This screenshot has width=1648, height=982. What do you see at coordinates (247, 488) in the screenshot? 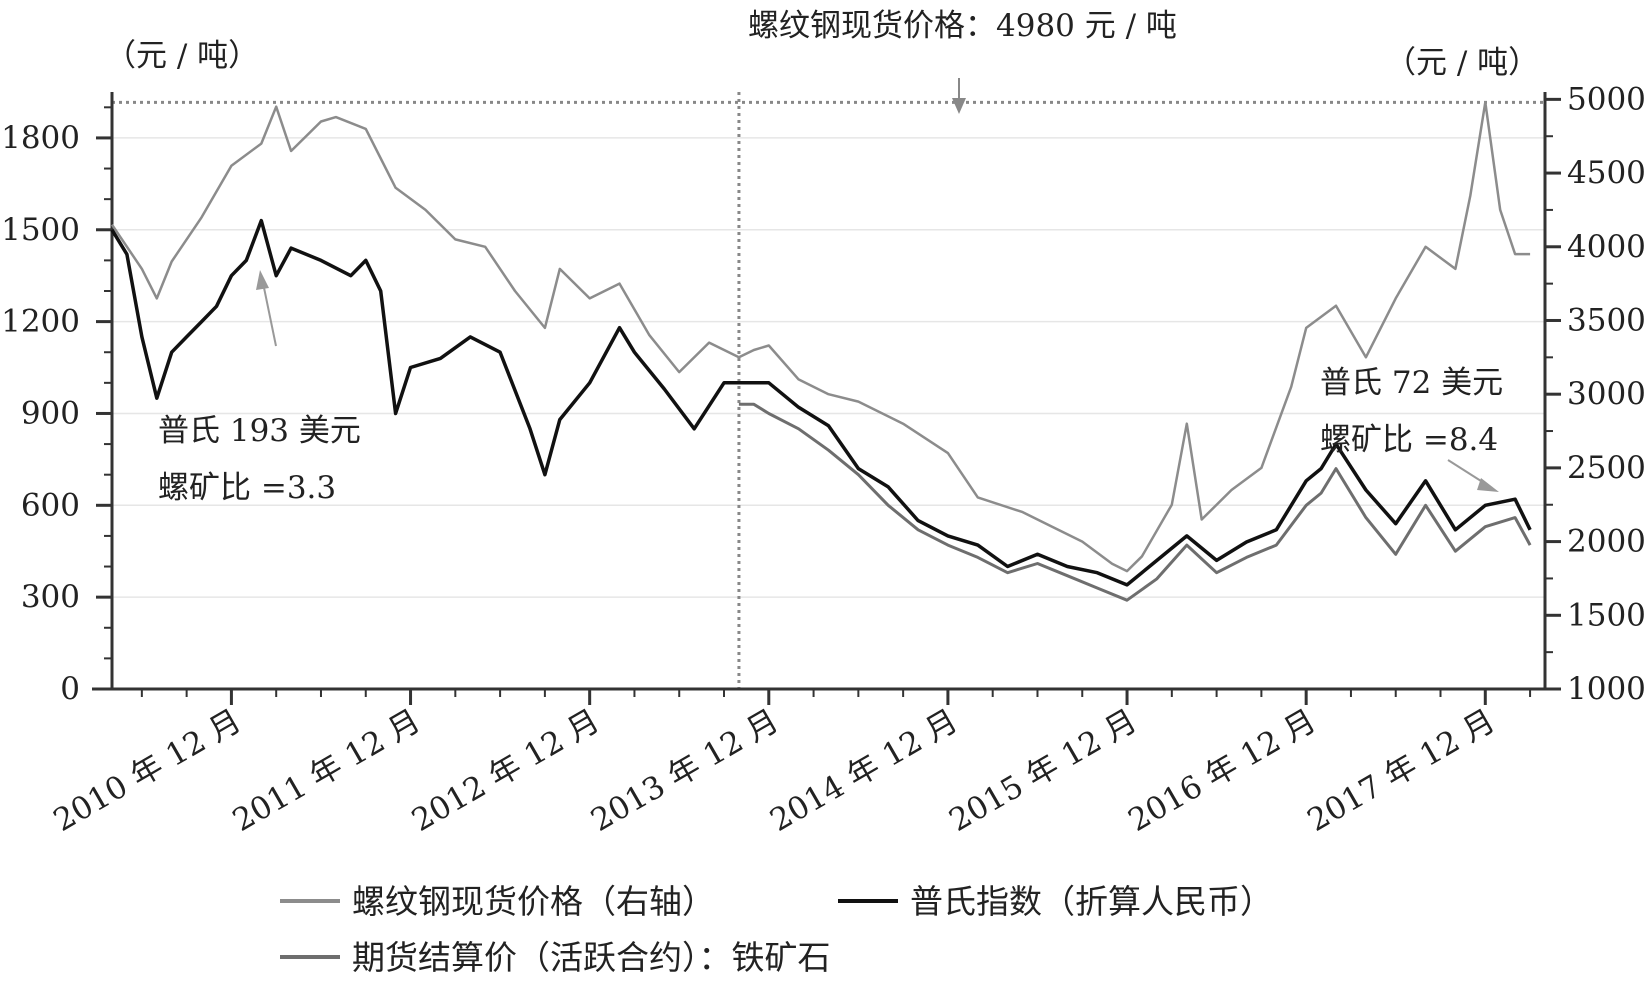
I see `annotation-ratio-3-3: 螺矿比 =3.3` at bounding box center [247, 488].